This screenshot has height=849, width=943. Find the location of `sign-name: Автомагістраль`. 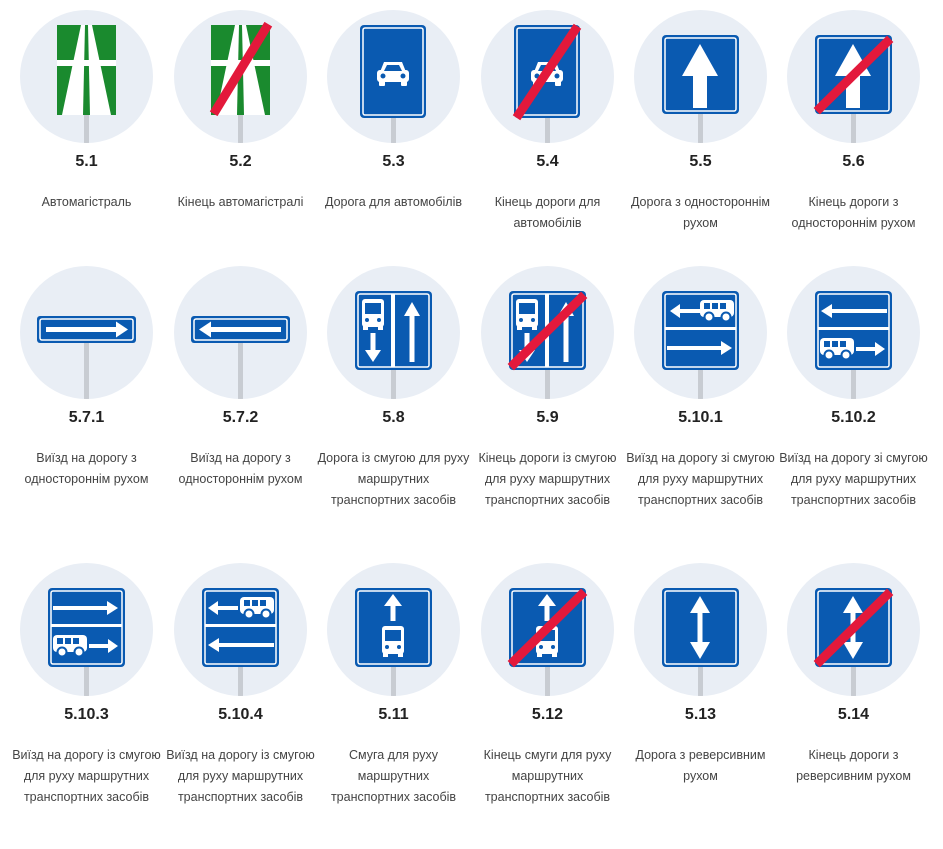

sign-name: Автомагістраль is located at coordinates (86, 202).